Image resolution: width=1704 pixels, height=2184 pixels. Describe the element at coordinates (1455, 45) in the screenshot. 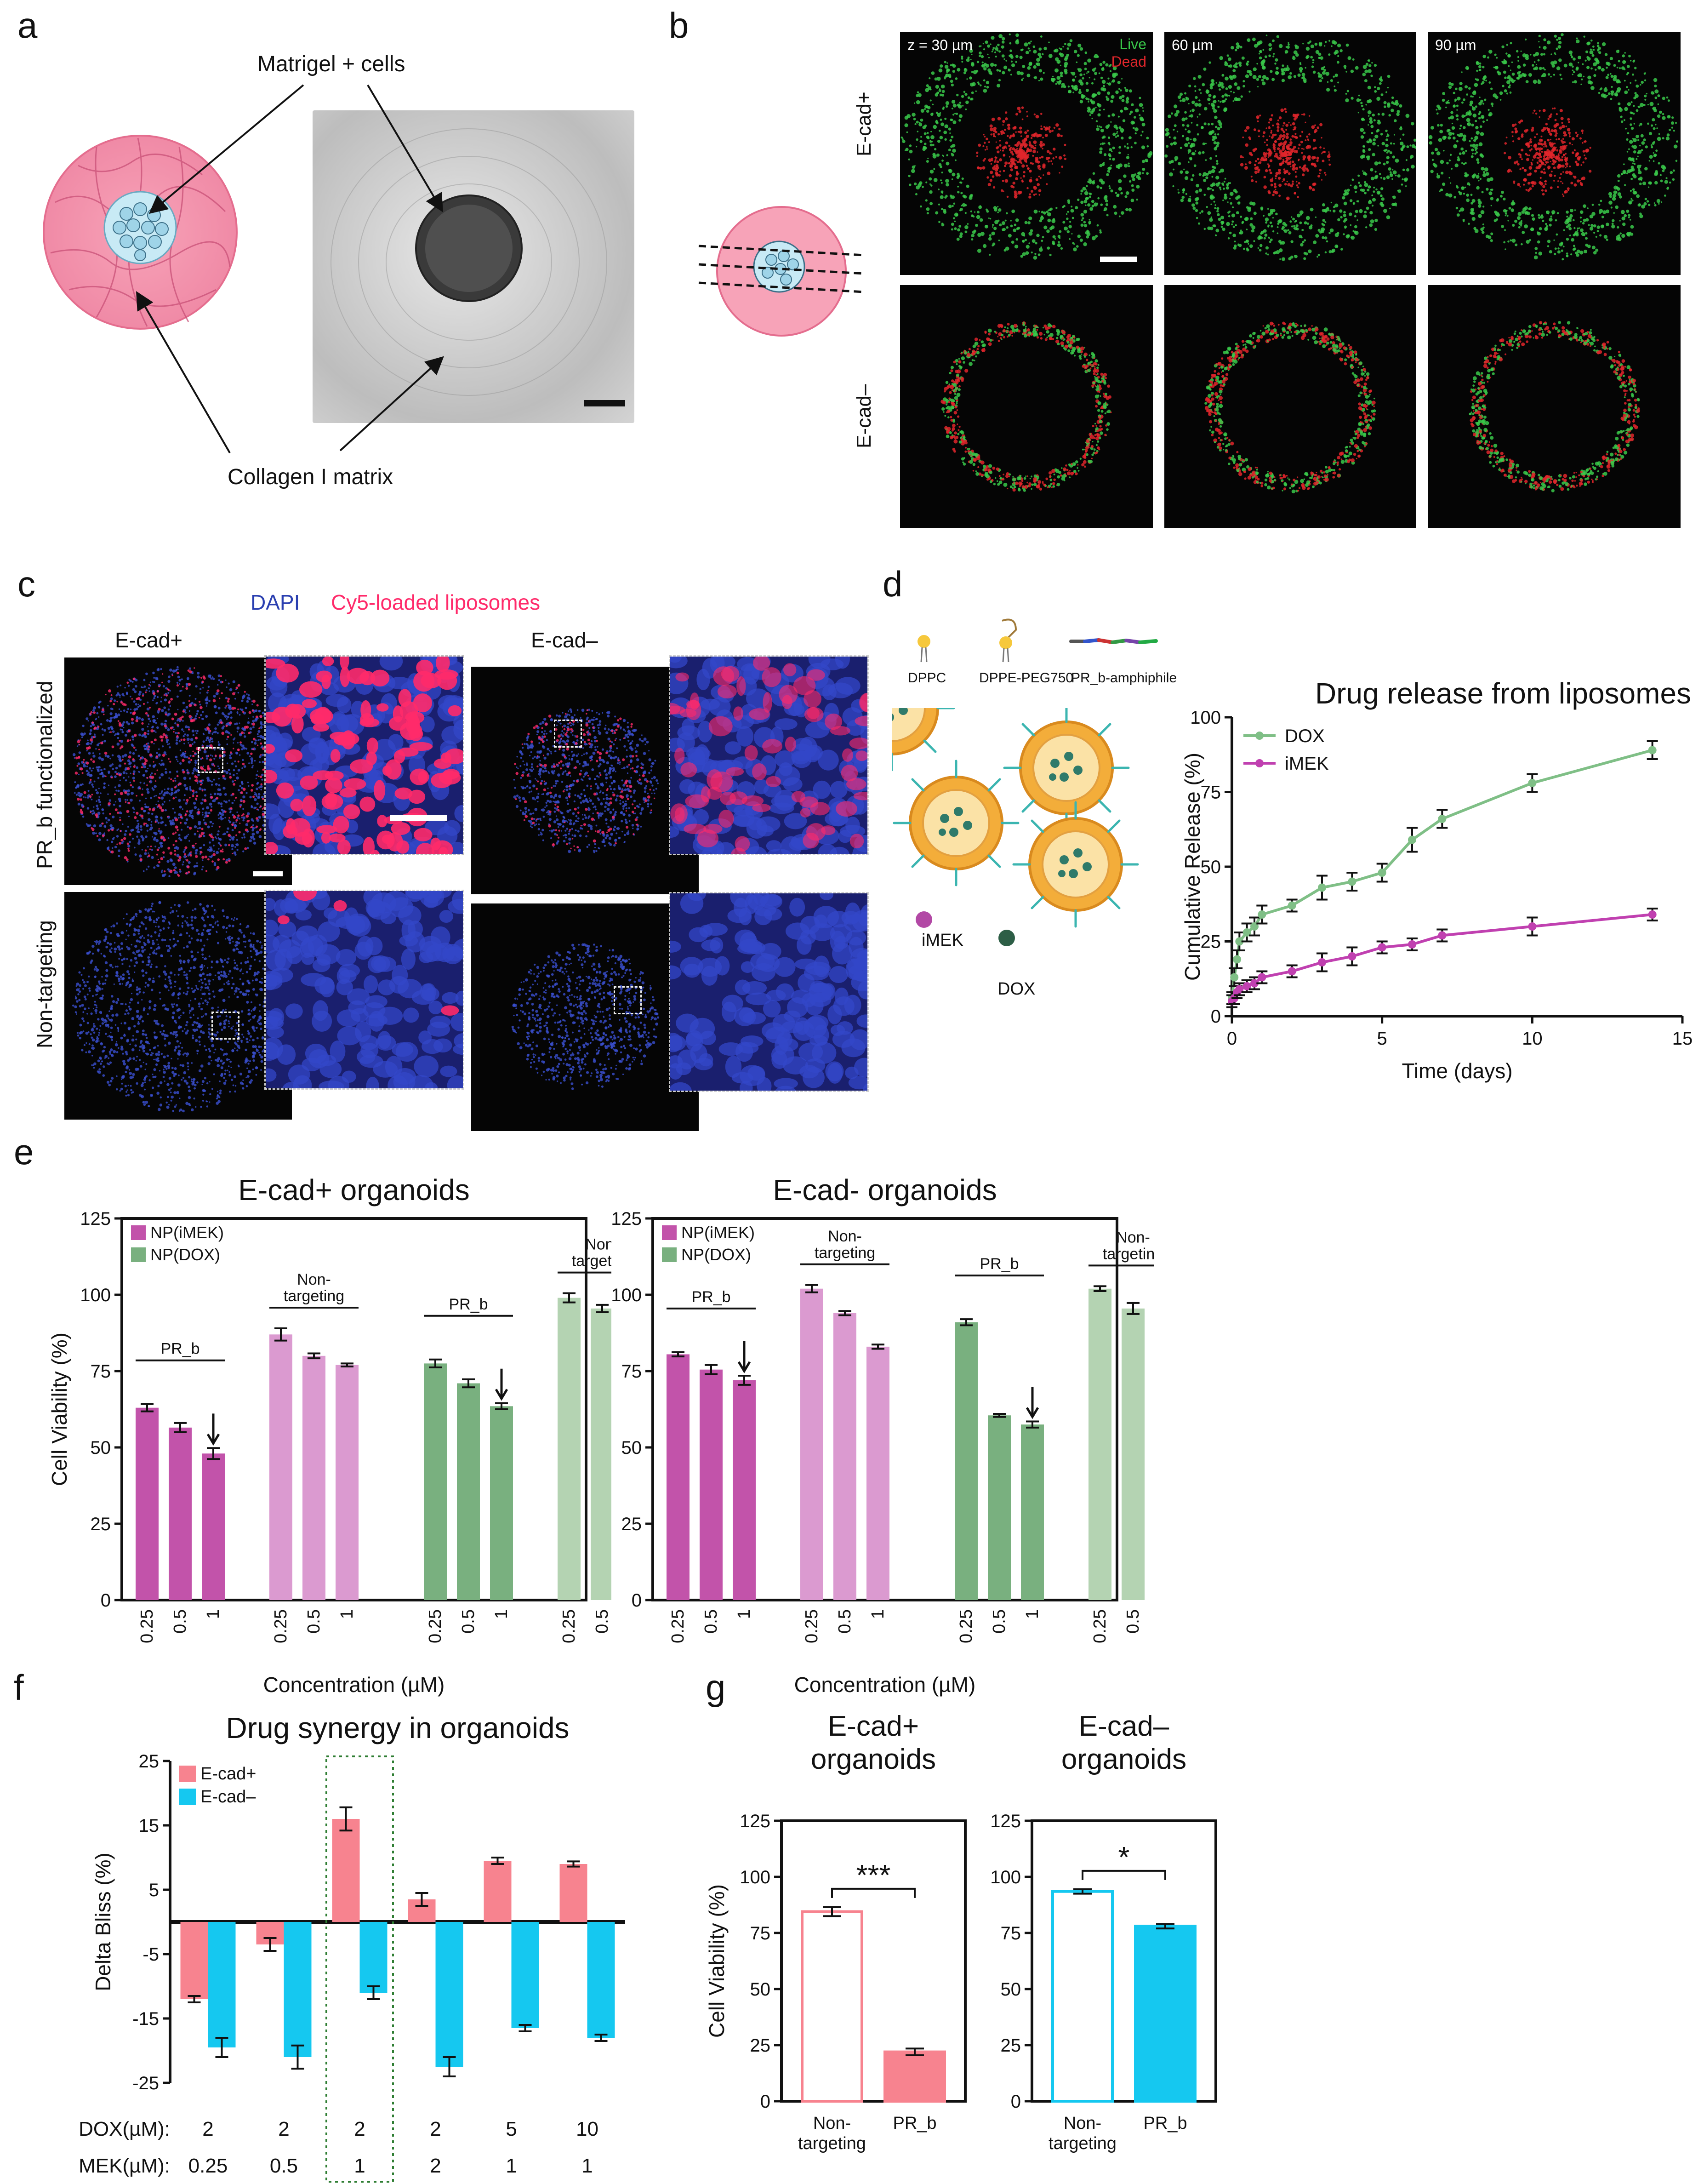

I see `depth-label: 90 µm` at that location.